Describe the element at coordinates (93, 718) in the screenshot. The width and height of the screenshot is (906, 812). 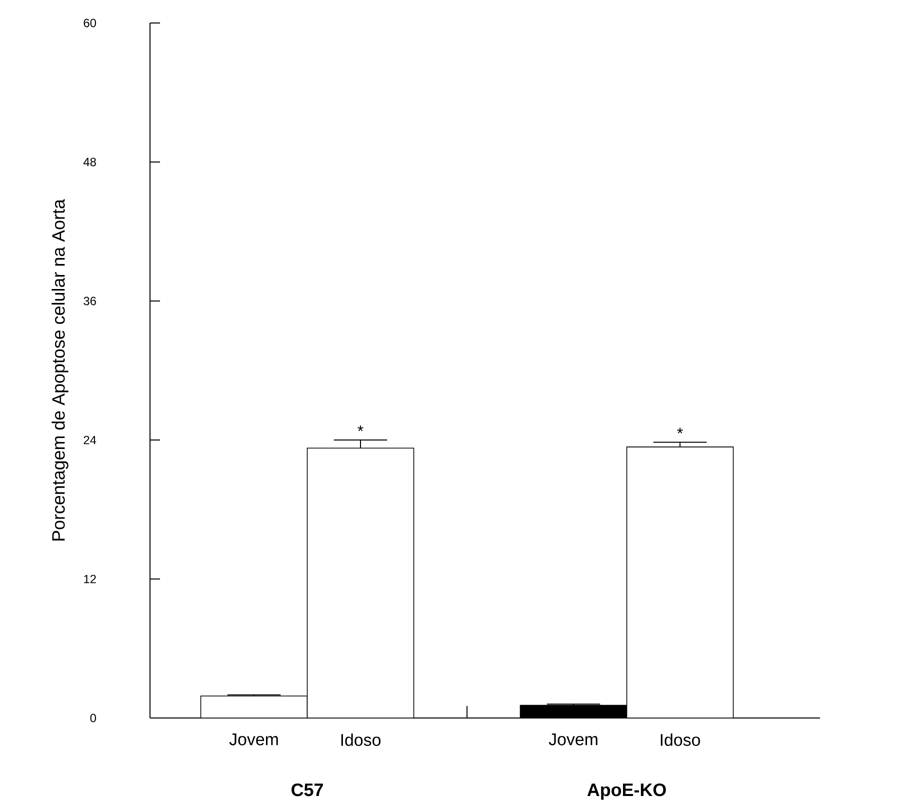
I see `y-tick-label: 0` at that location.